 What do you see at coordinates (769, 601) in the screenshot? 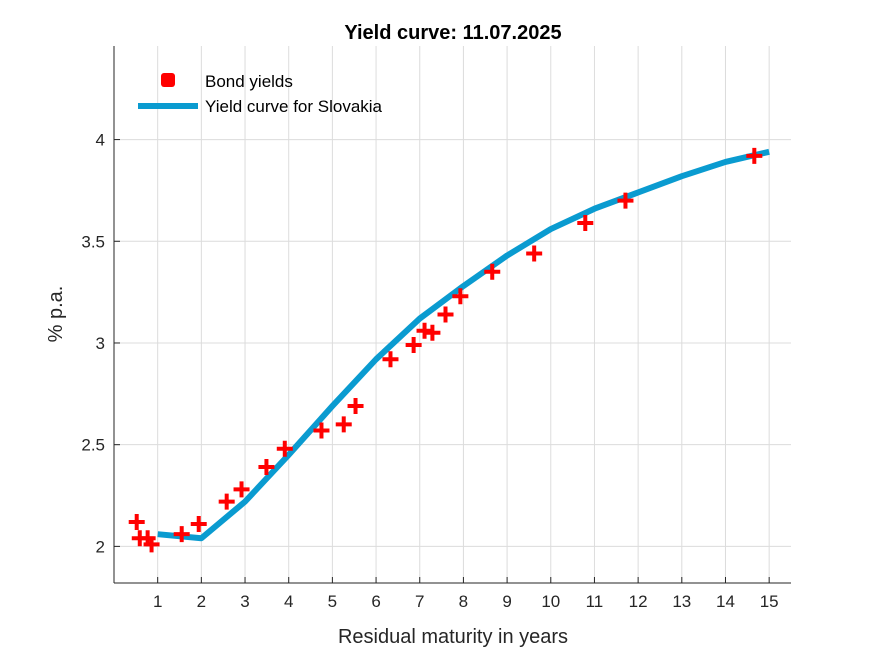
I see `x-tick-label: 15` at bounding box center [769, 601].